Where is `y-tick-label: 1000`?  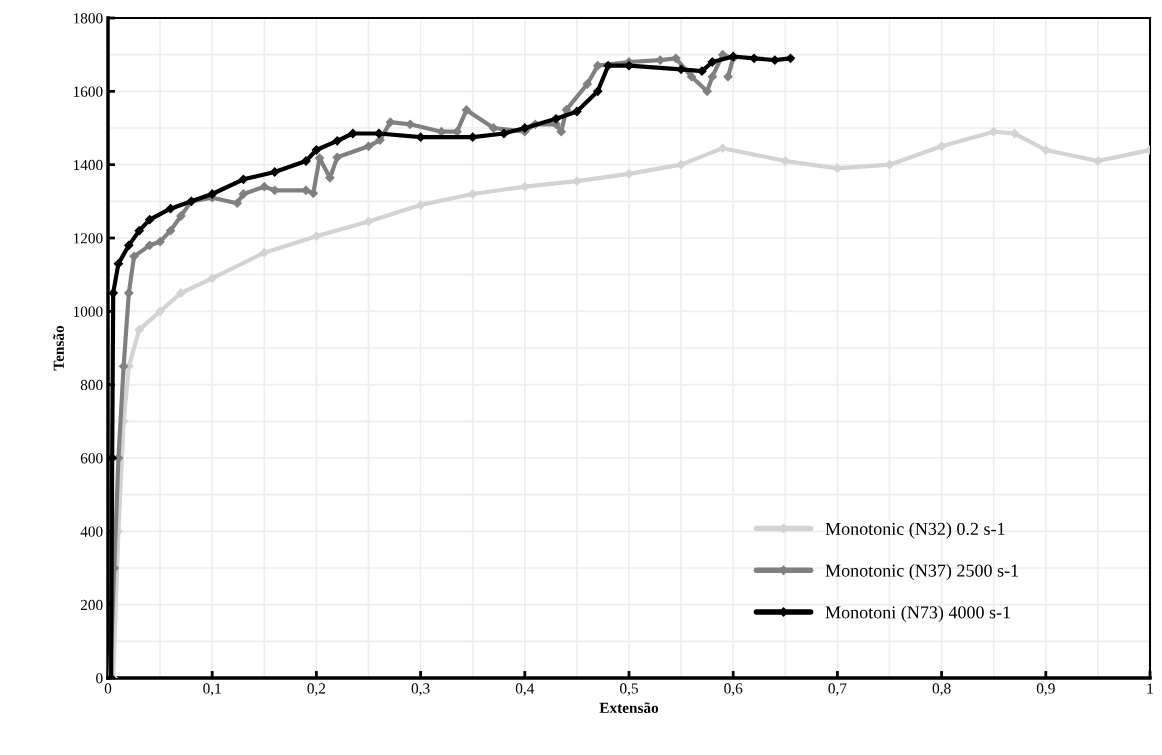 y-tick-label: 1000 is located at coordinates (88, 311).